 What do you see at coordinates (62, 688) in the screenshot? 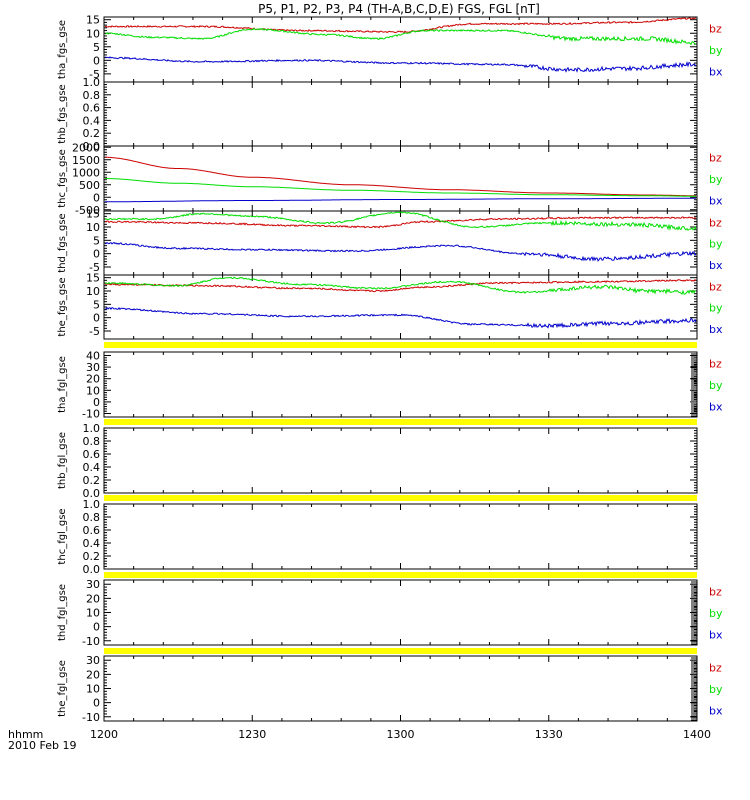
I see `y-axis-label: the_fgl_gse` at bounding box center [62, 688].